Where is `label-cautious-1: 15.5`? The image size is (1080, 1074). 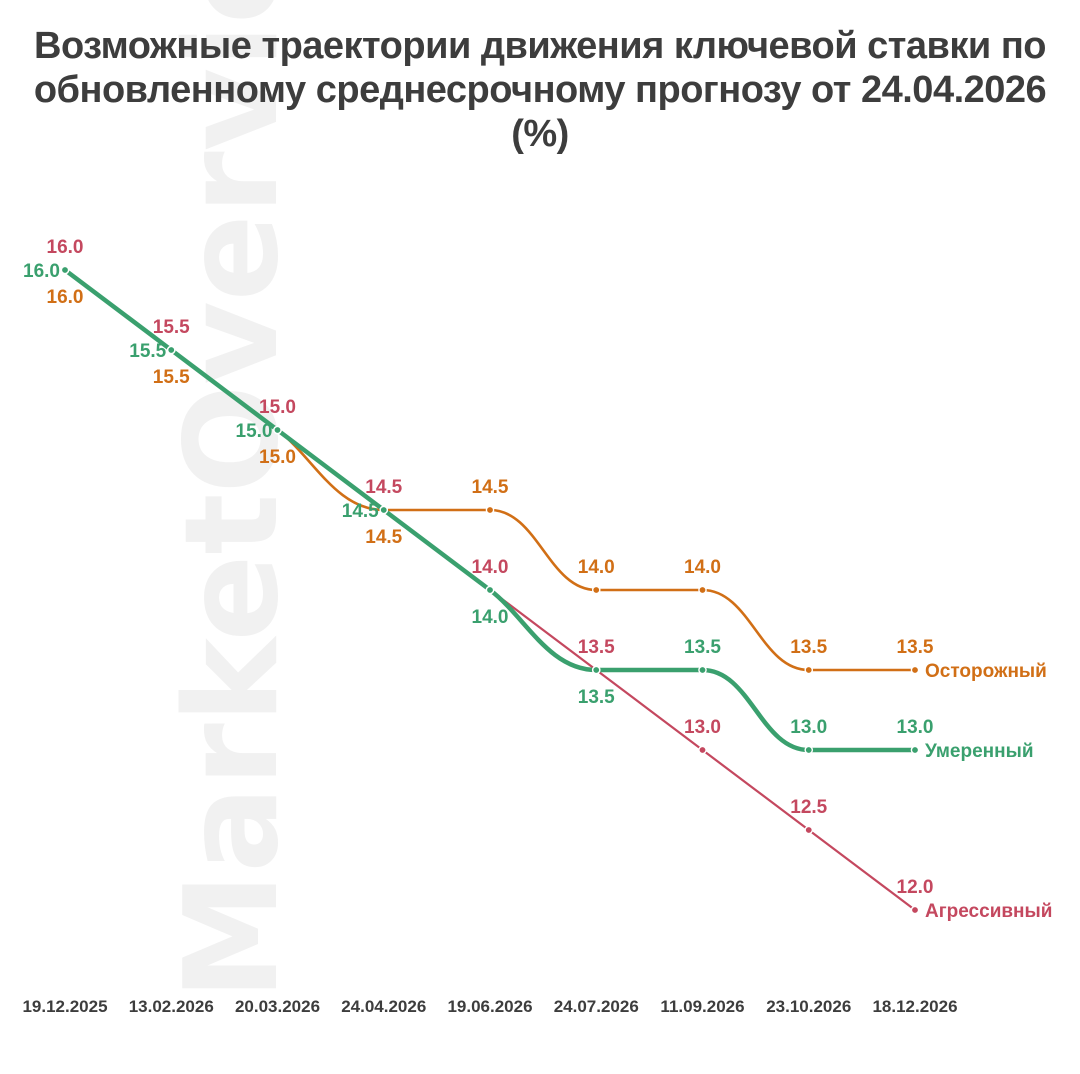
label-cautious-1: 15.5 is located at coordinates (171, 377).